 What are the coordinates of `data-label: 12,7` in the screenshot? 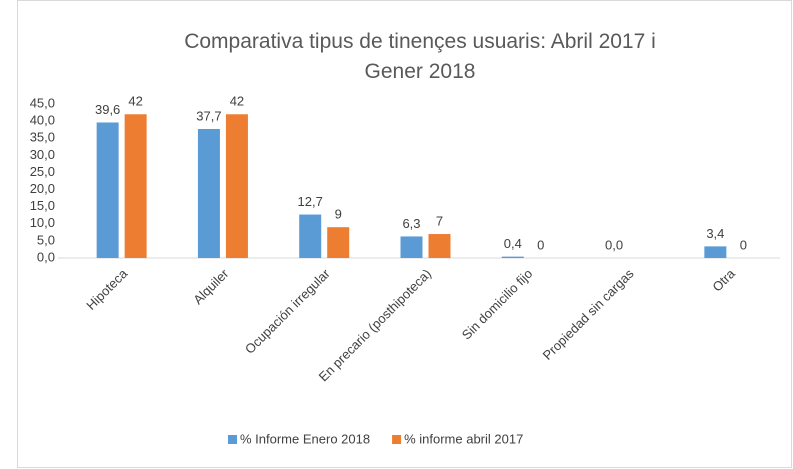 It's located at (310, 201).